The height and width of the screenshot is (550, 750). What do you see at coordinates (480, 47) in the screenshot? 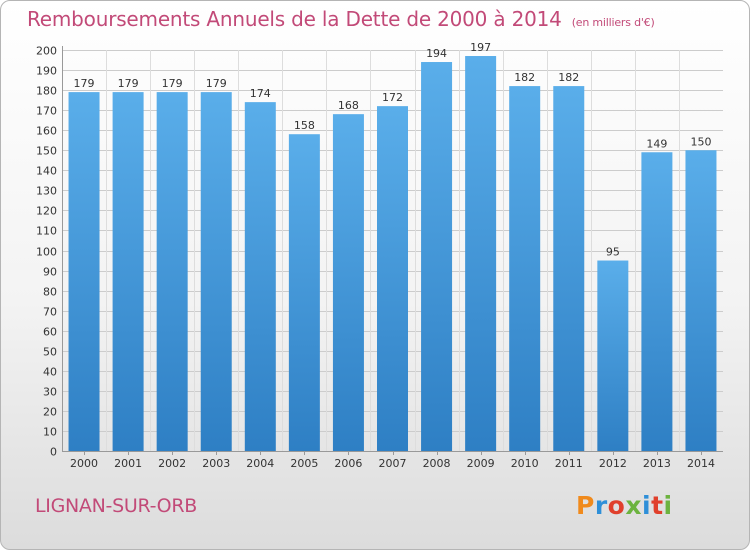
I see `data-label: 197` at bounding box center [480, 47].